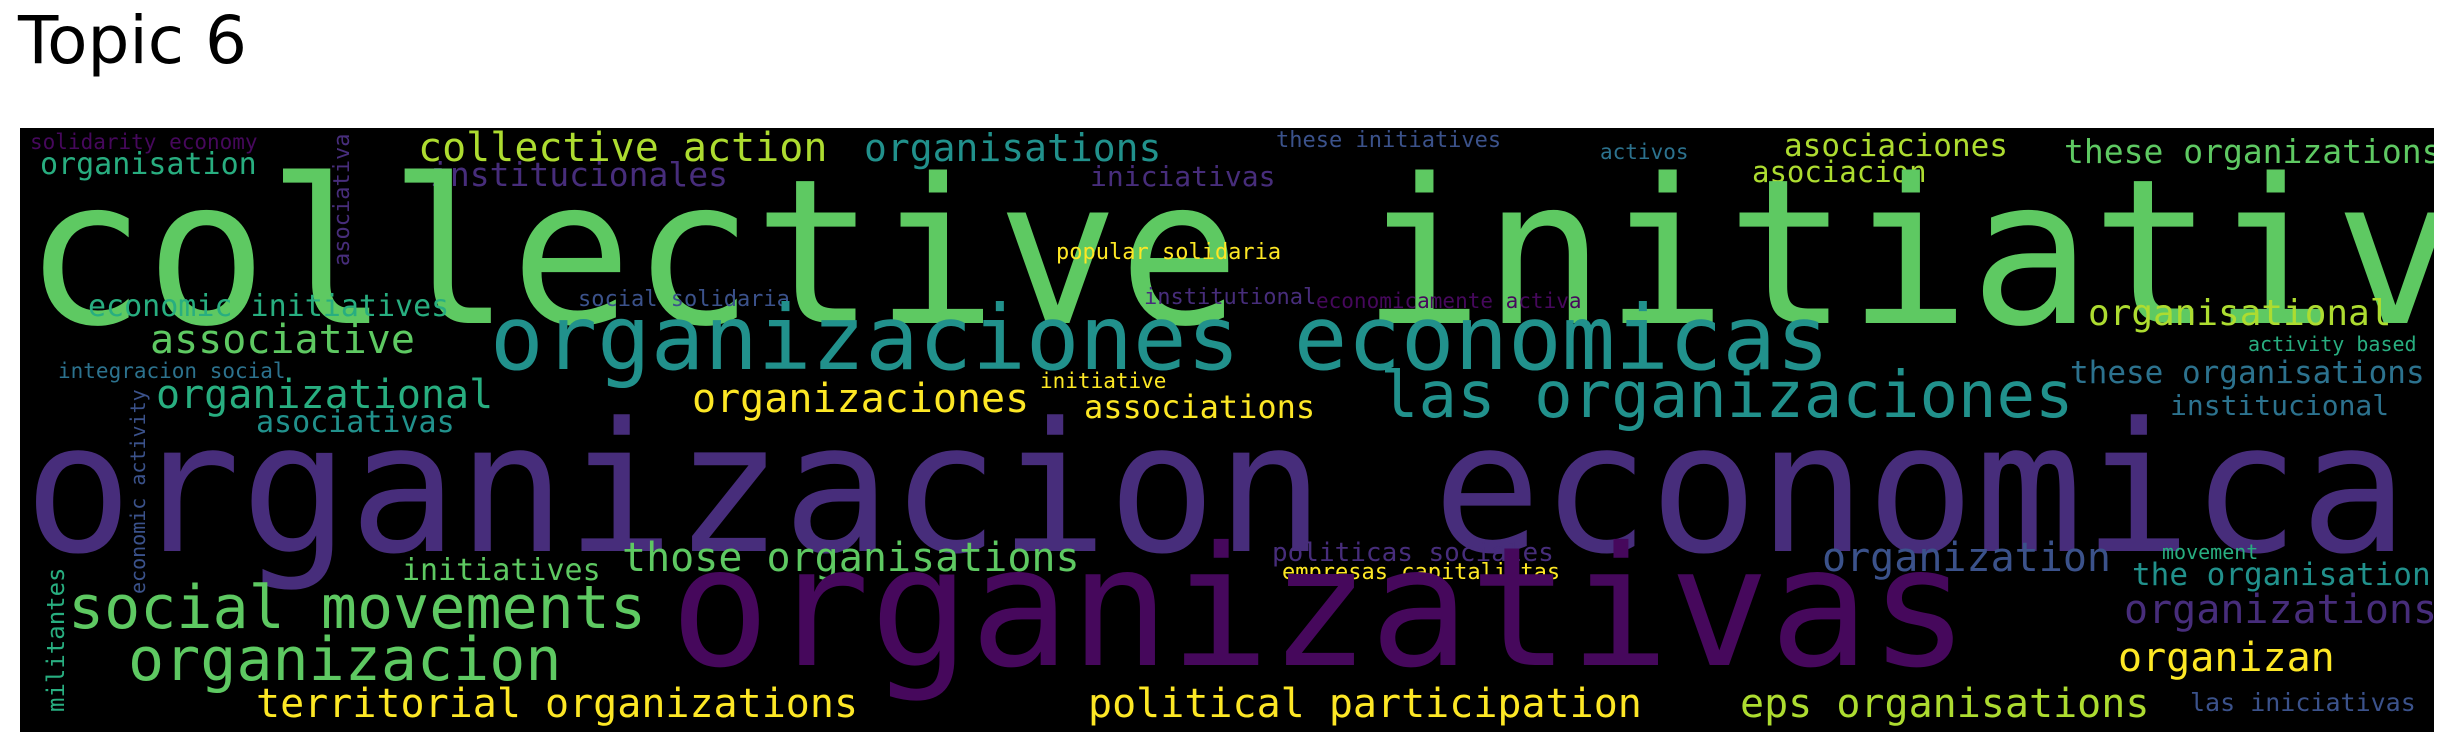  Describe the element at coordinates (1644, 152) in the screenshot. I see `word-activos: activos` at that location.